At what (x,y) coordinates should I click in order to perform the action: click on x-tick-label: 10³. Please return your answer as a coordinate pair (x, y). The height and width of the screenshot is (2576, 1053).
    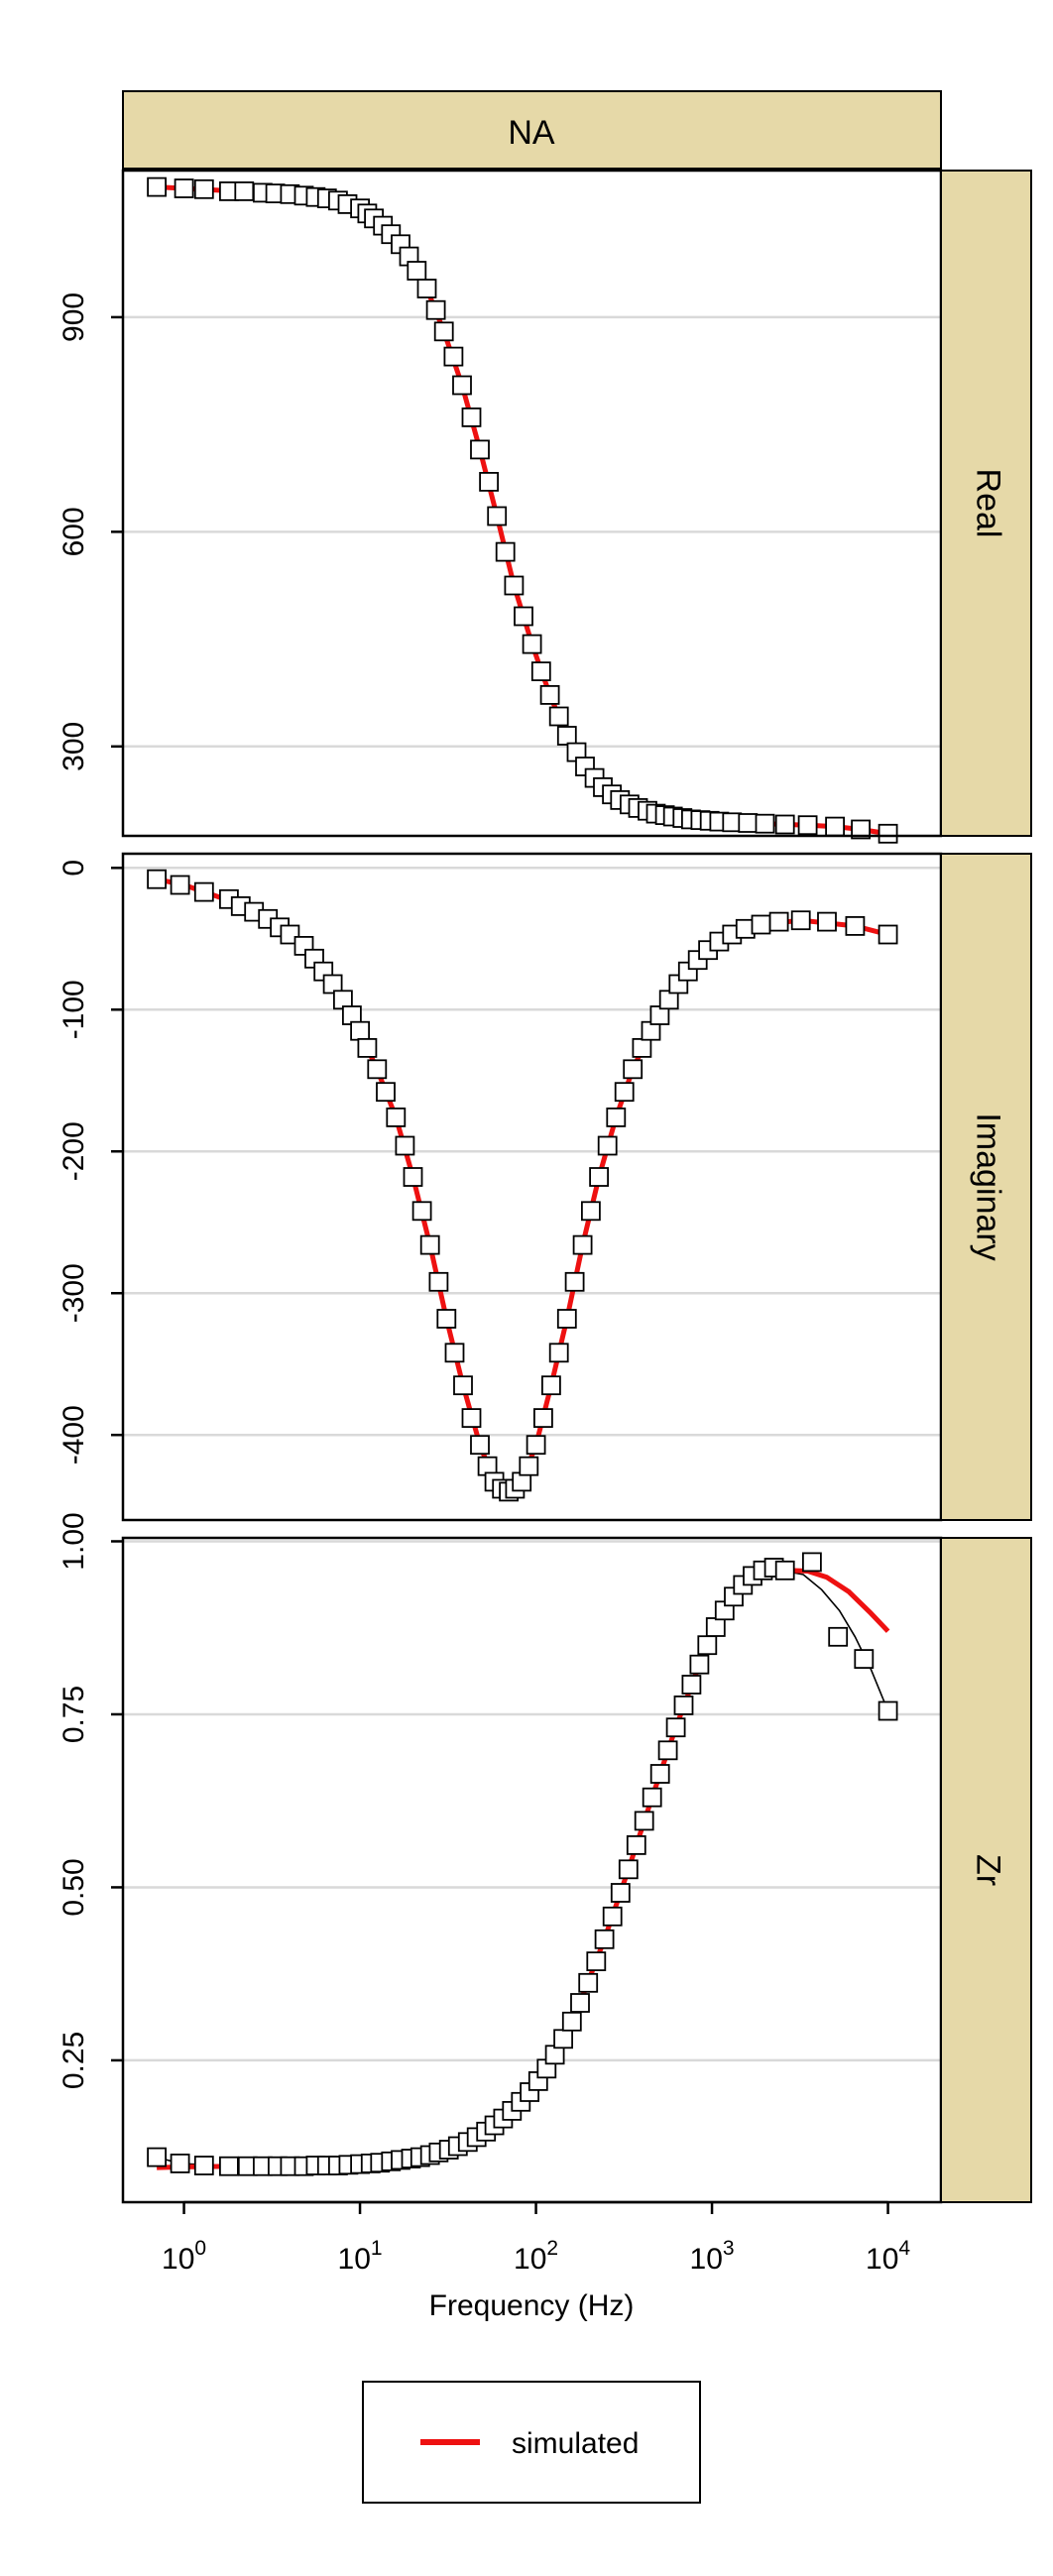
    Looking at the image, I should click on (712, 2256).